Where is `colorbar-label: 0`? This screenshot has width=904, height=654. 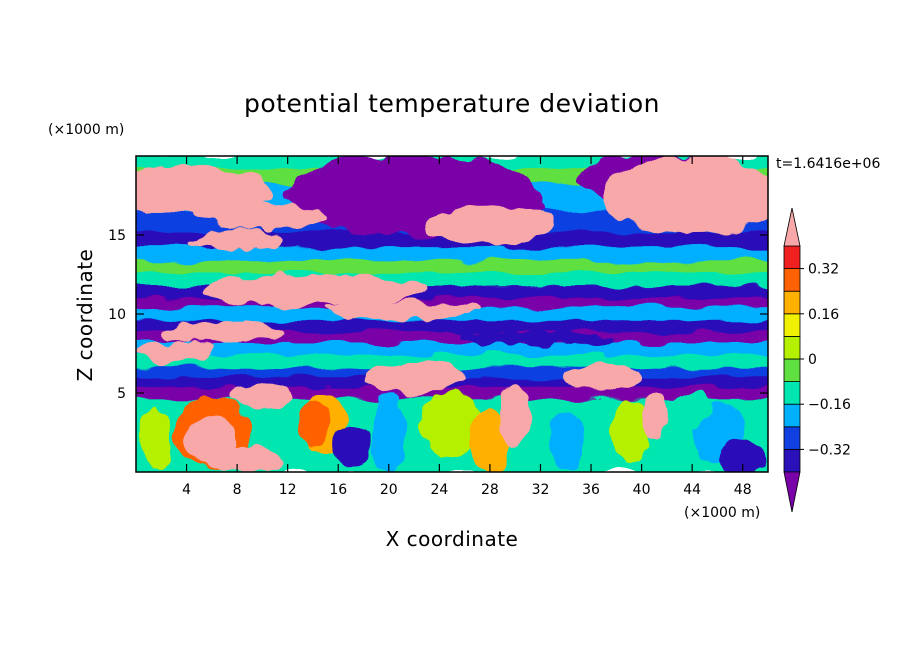 colorbar-label: 0 is located at coordinates (812, 360).